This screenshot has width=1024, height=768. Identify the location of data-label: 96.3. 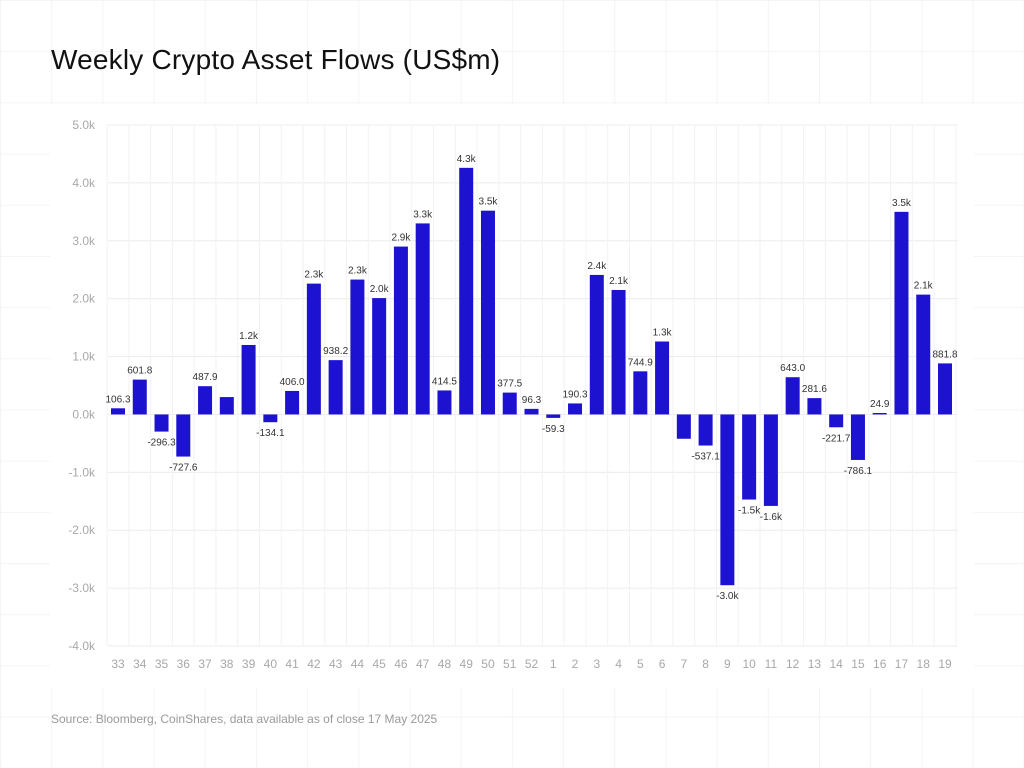
(532, 400).